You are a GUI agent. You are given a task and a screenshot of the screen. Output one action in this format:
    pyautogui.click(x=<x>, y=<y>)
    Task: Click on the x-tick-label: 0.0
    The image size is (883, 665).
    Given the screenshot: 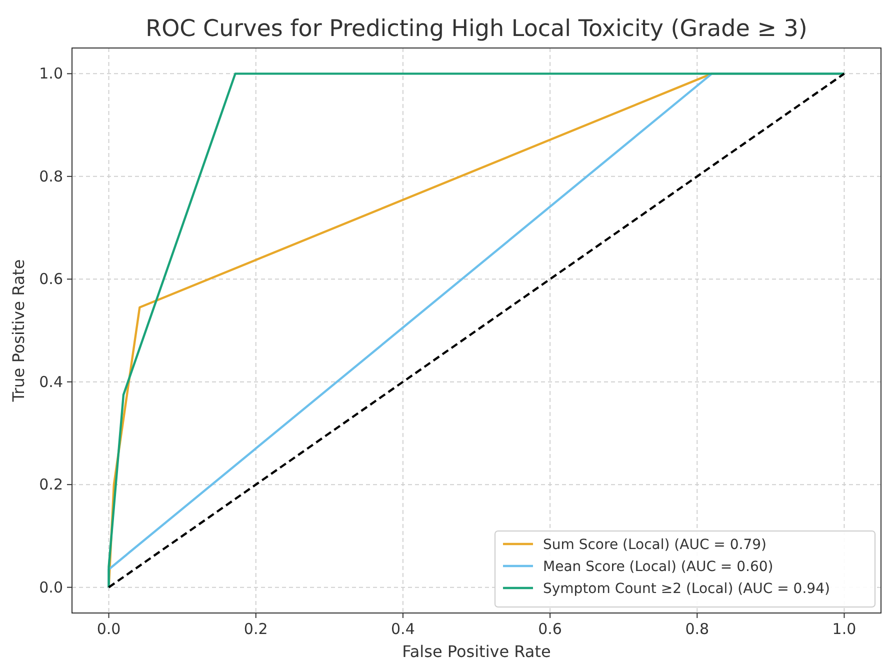 What is the action you would take?
    pyautogui.click(x=108, y=629)
    